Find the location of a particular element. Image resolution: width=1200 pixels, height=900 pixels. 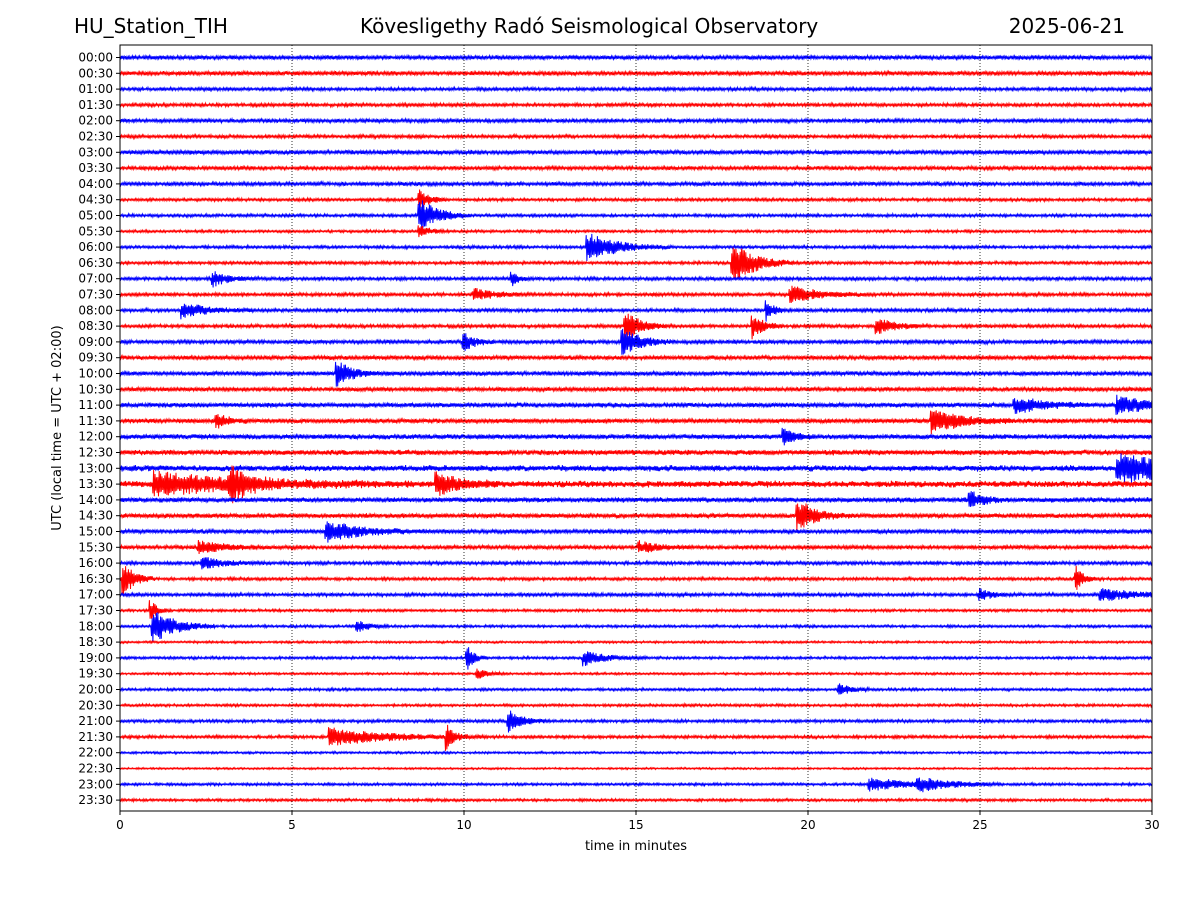

y-tick-label: 03:00 is located at coordinates (95, 152).